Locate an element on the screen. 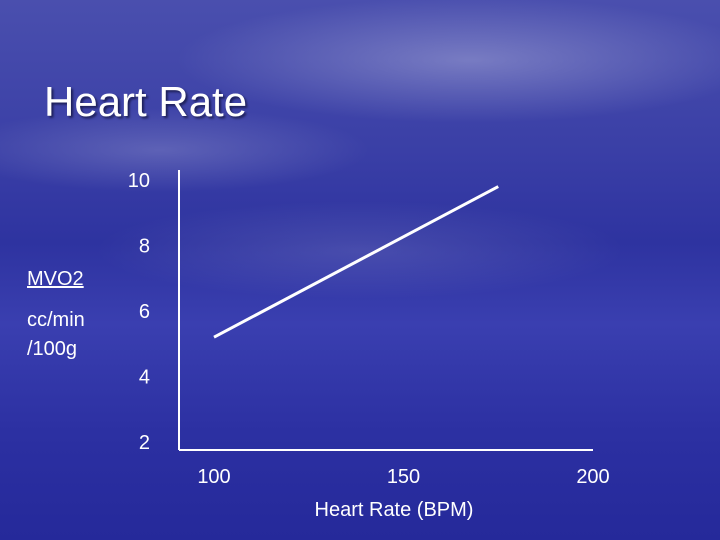  y-tick-label: 4 is located at coordinates (144, 378).